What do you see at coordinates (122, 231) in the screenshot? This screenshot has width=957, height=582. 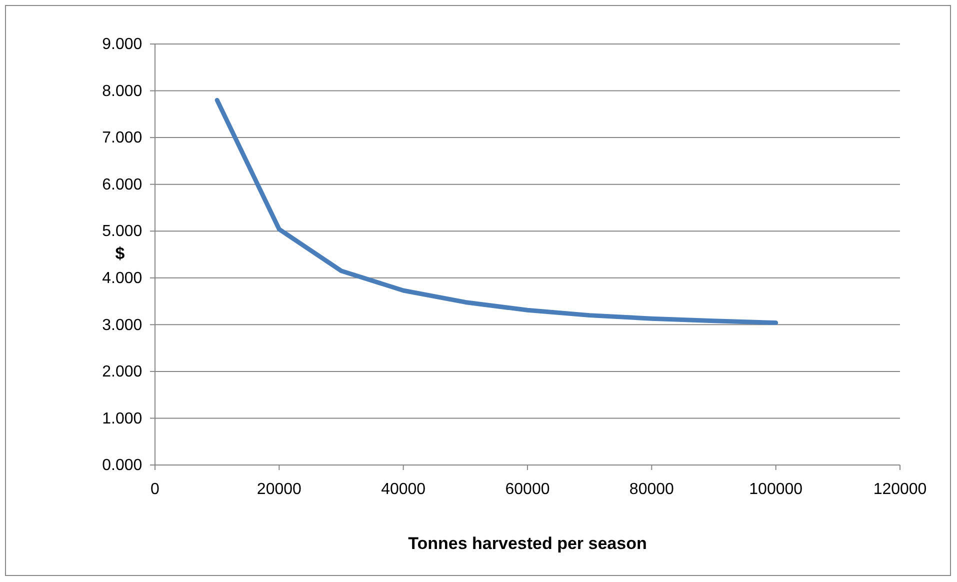 I see `y-tick-label: 5.000` at bounding box center [122, 231].